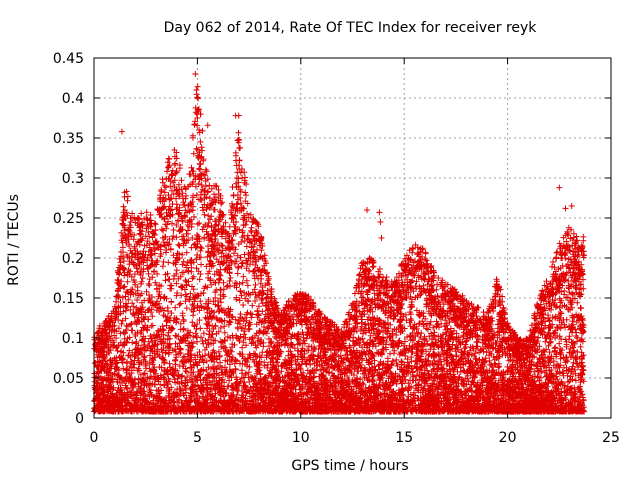  I want to click on x-tick-label: 10, so click(301, 438).